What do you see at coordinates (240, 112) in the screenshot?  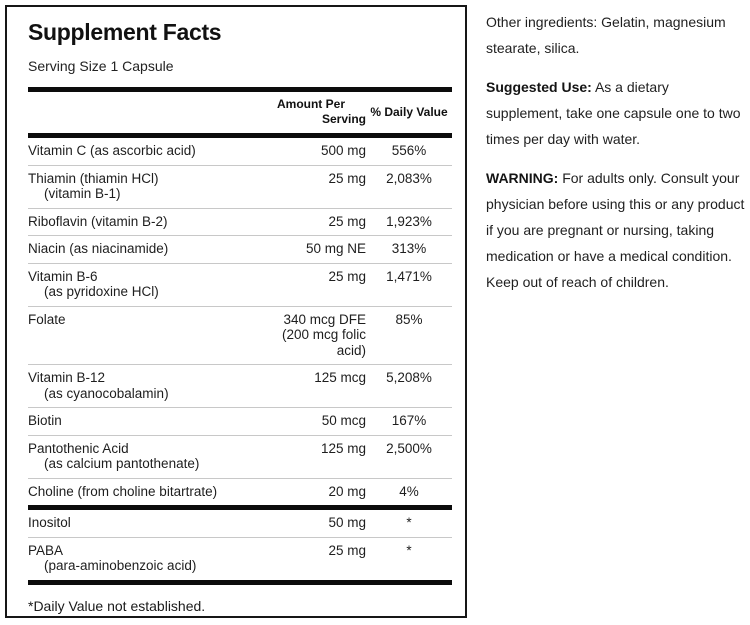 I see `table-header: Amount Per Serving % Daily Value` at bounding box center [240, 112].